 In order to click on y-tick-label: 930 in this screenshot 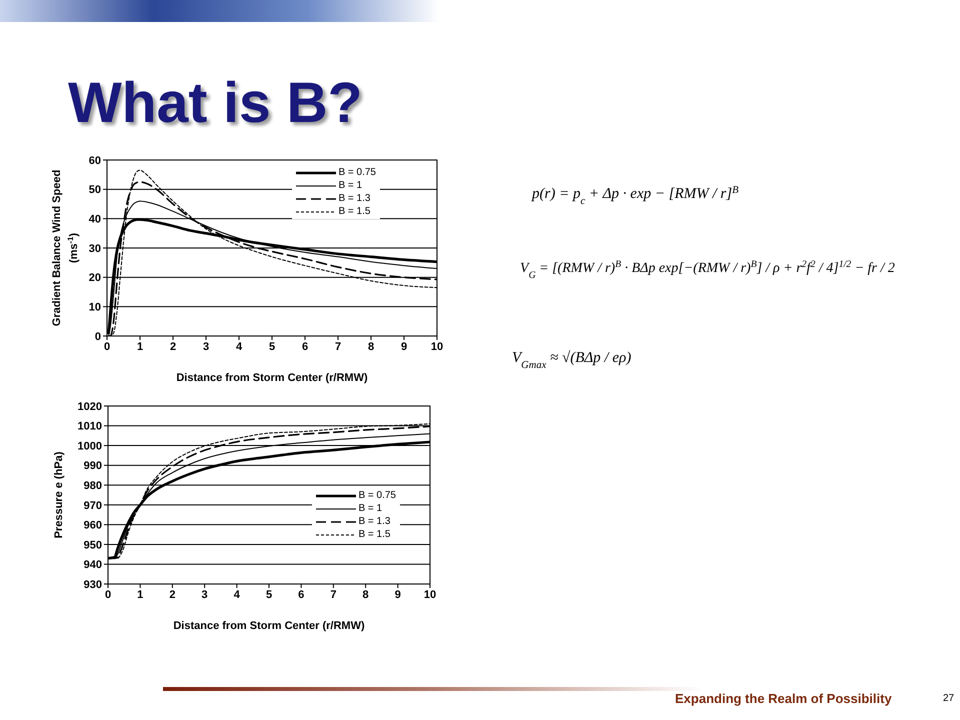, I will do `click(93, 584)`.